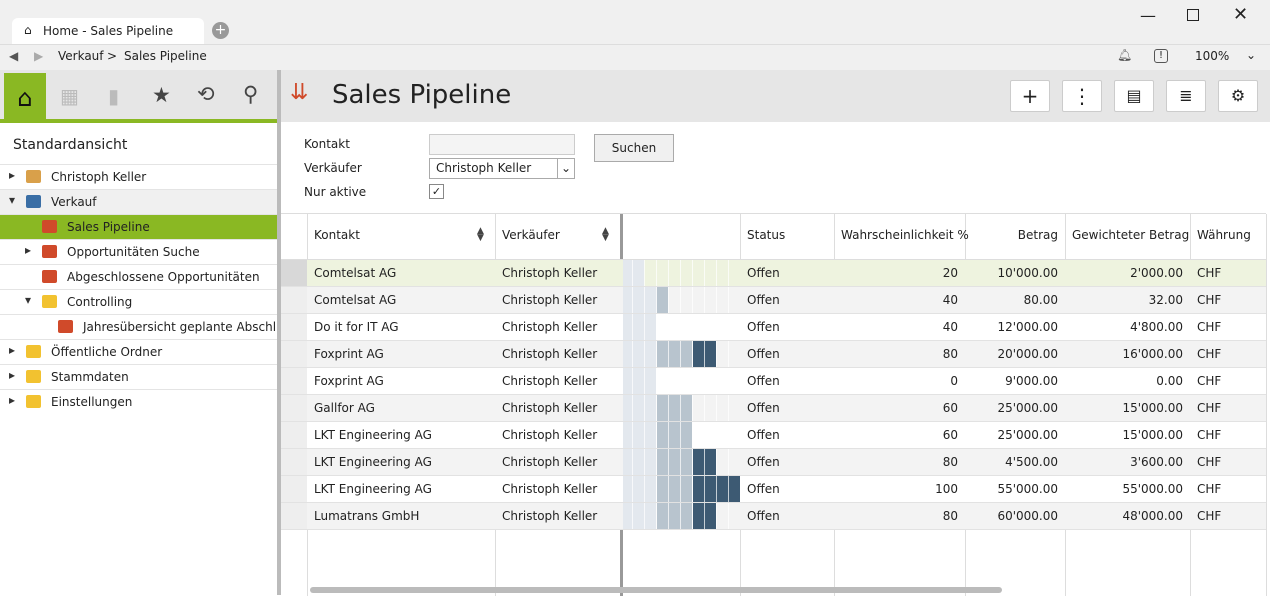 The width and height of the screenshot is (1270, 596). Describe the element at coordinates (138, 351) in the screenshot. I see `tree-item: ▸ Öffentliche Ordner` at that location.